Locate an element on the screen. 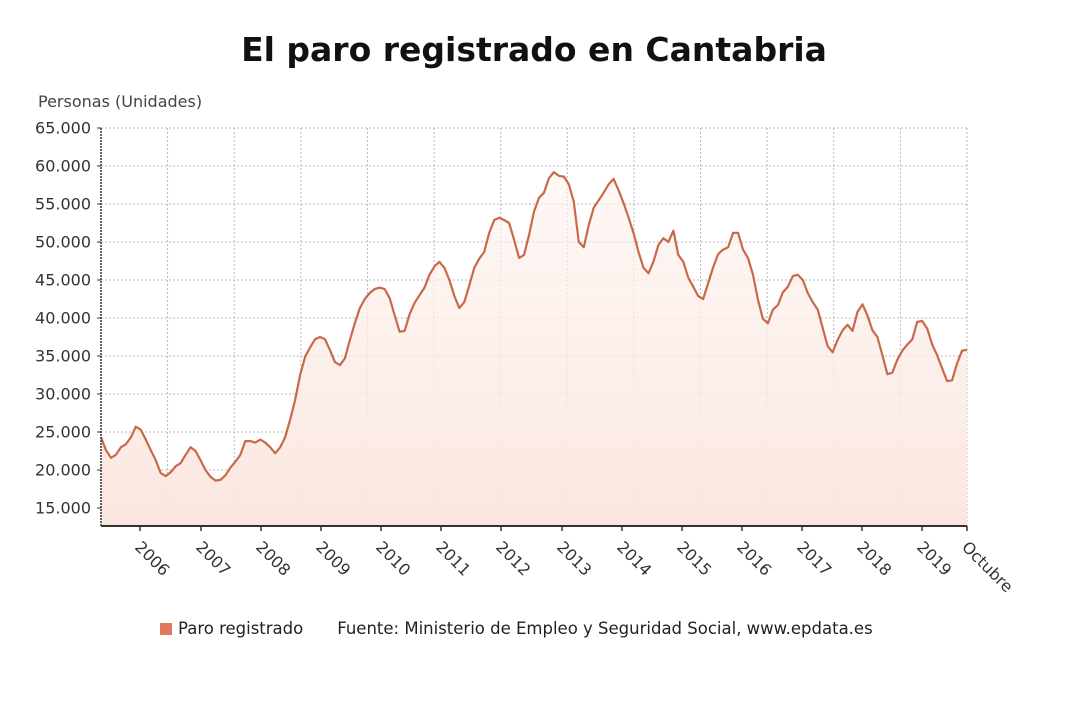 Image resolution: width=1068 pixels, height=720 pixels. y-tick-label: 25.000 is located at coordinates (63, 432).